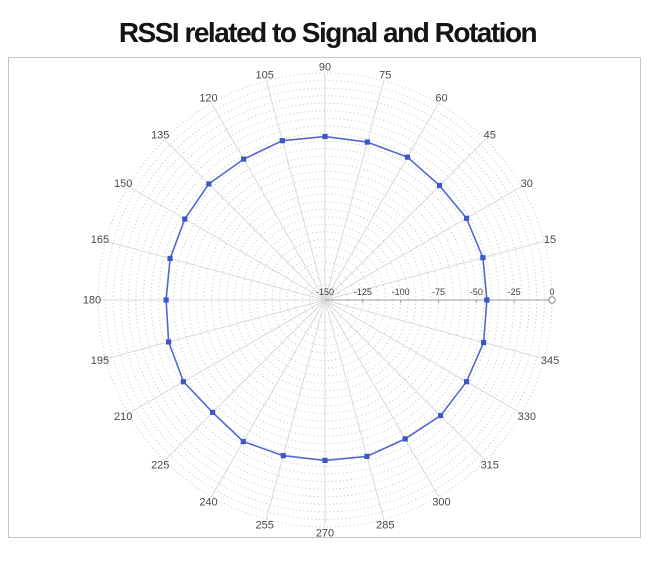 This screenshot has width=655, height=561. Describe the element at coordinates (208, 502) in the screenshot. I see `angular-tick-label: 240` at that location.